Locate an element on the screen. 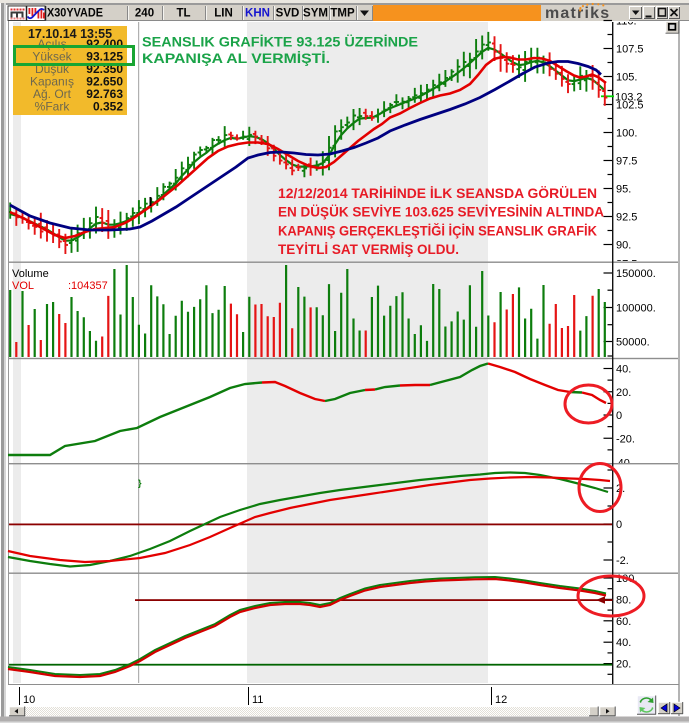 Image resolution: width=689 pixels, height=723 pixels. svg-text: 92.763 is located at coordinates (104, 94).